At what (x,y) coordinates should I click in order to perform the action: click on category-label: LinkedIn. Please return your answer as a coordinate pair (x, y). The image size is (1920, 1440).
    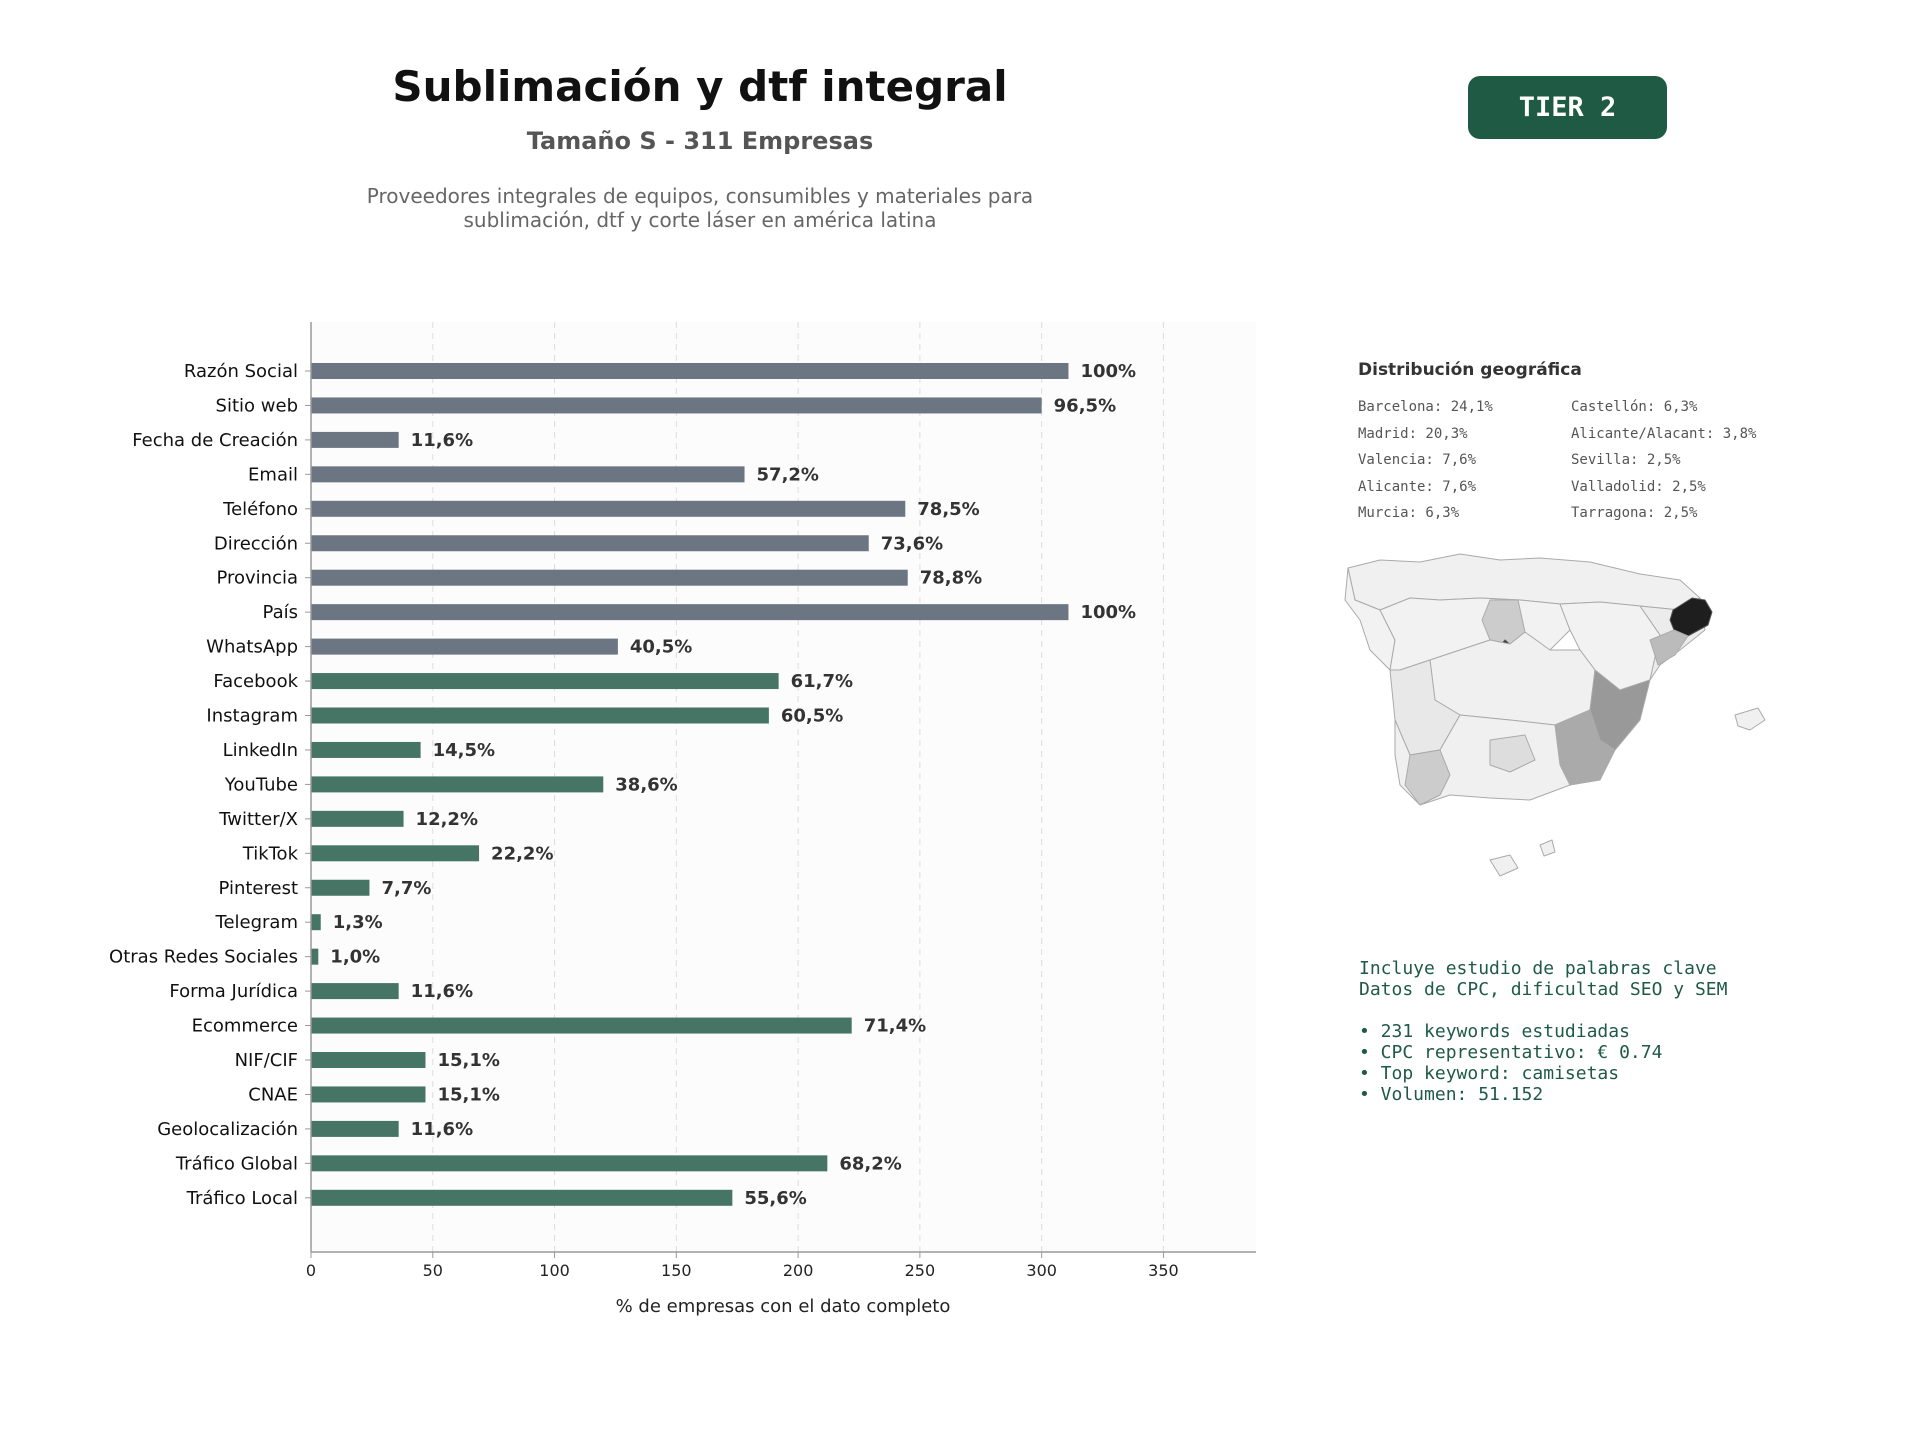
    Looking at the image, I should click on (260, 750).